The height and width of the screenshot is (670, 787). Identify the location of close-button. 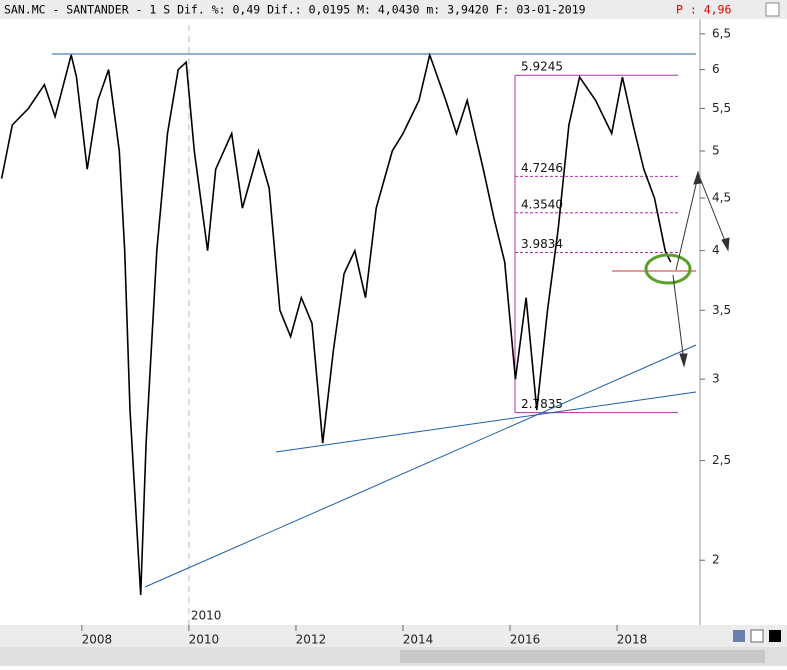
(772, 9).